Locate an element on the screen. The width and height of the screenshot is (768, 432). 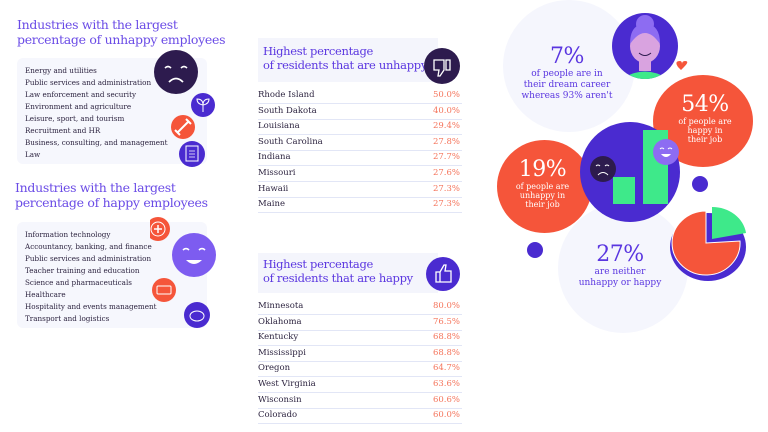
industry-list-item: Hospitality and events management is located at coordinates (91, 306).